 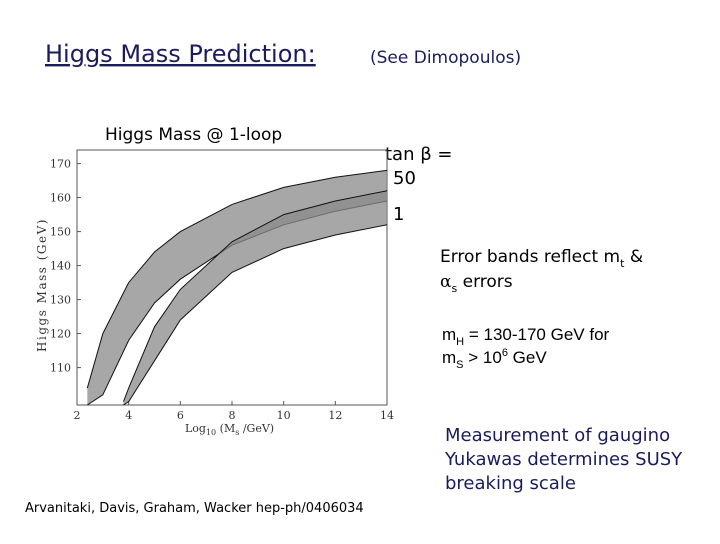 I want to click on text: α, so click(x=446, y=282).